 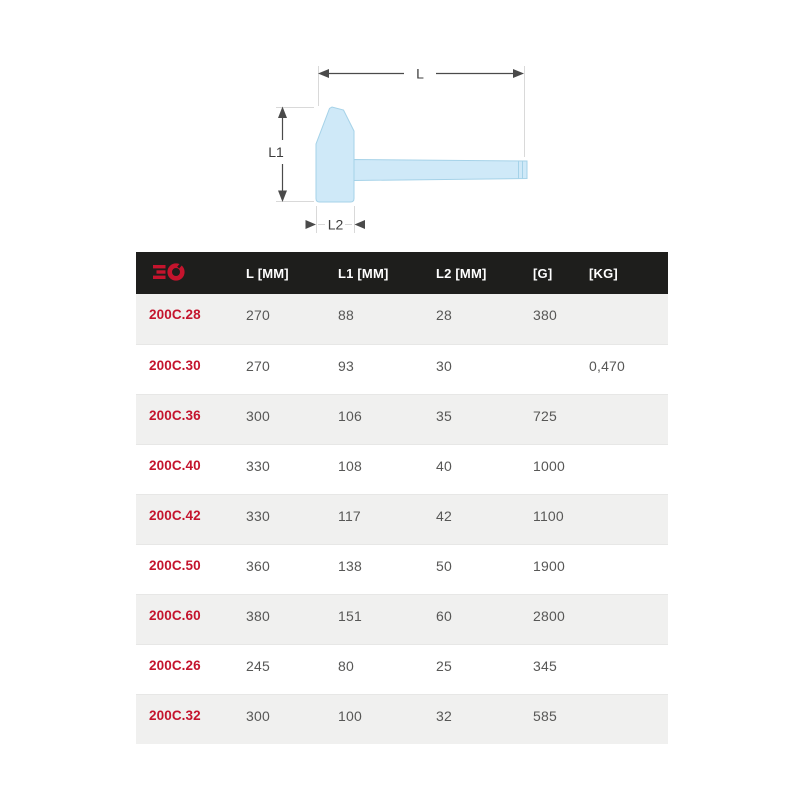 I want to click on column-header-g: [G], so click(x=543, y=273).